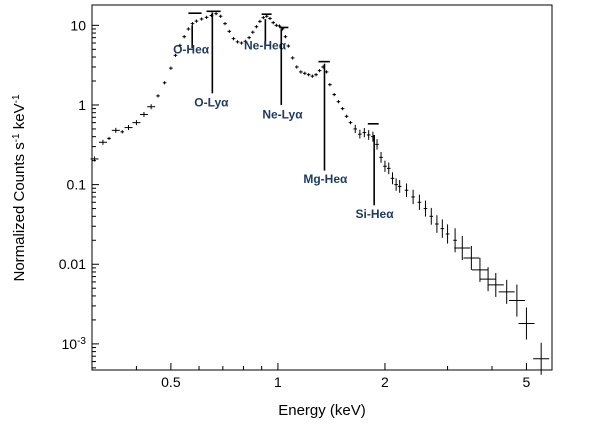 This screenshot has width=598, height=426. Describe the element at coordinates (207, 103) in the screenshot. I see `annotation-label-text: O-Ly` at that location.